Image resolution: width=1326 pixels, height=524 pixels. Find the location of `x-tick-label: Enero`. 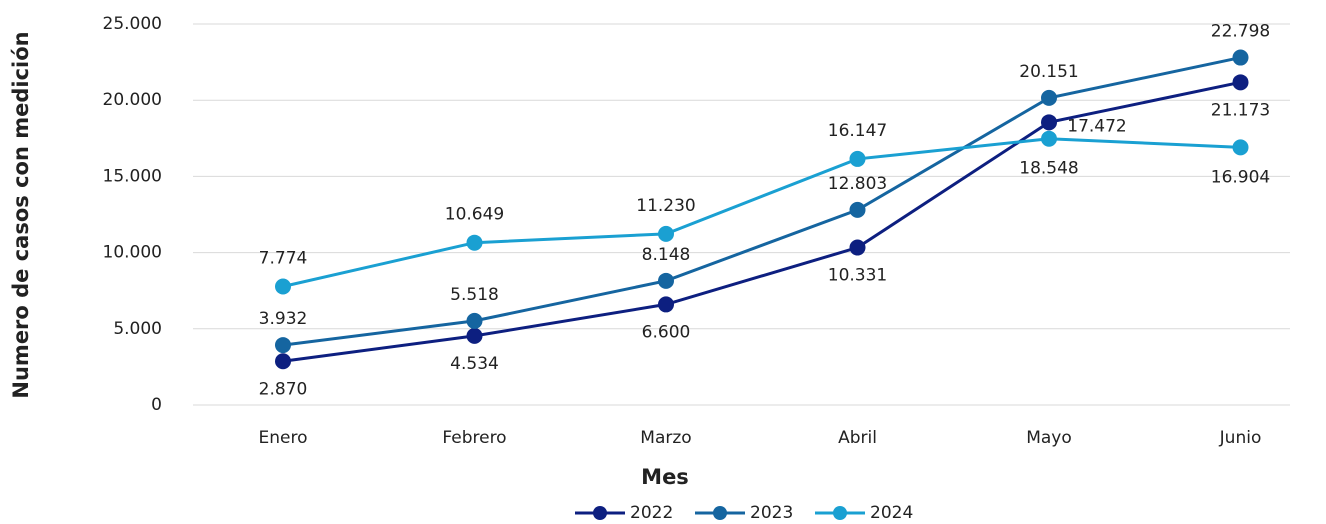

x-tick-label: Enero is located at coordinates (283, 438).